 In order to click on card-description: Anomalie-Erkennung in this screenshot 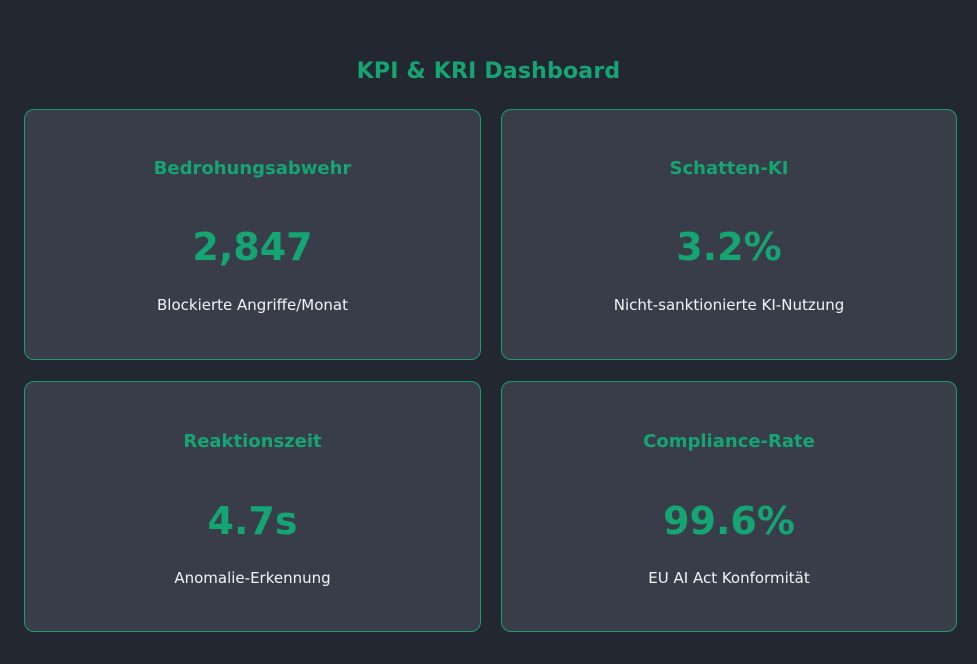, I will do `click(252, 578)`.